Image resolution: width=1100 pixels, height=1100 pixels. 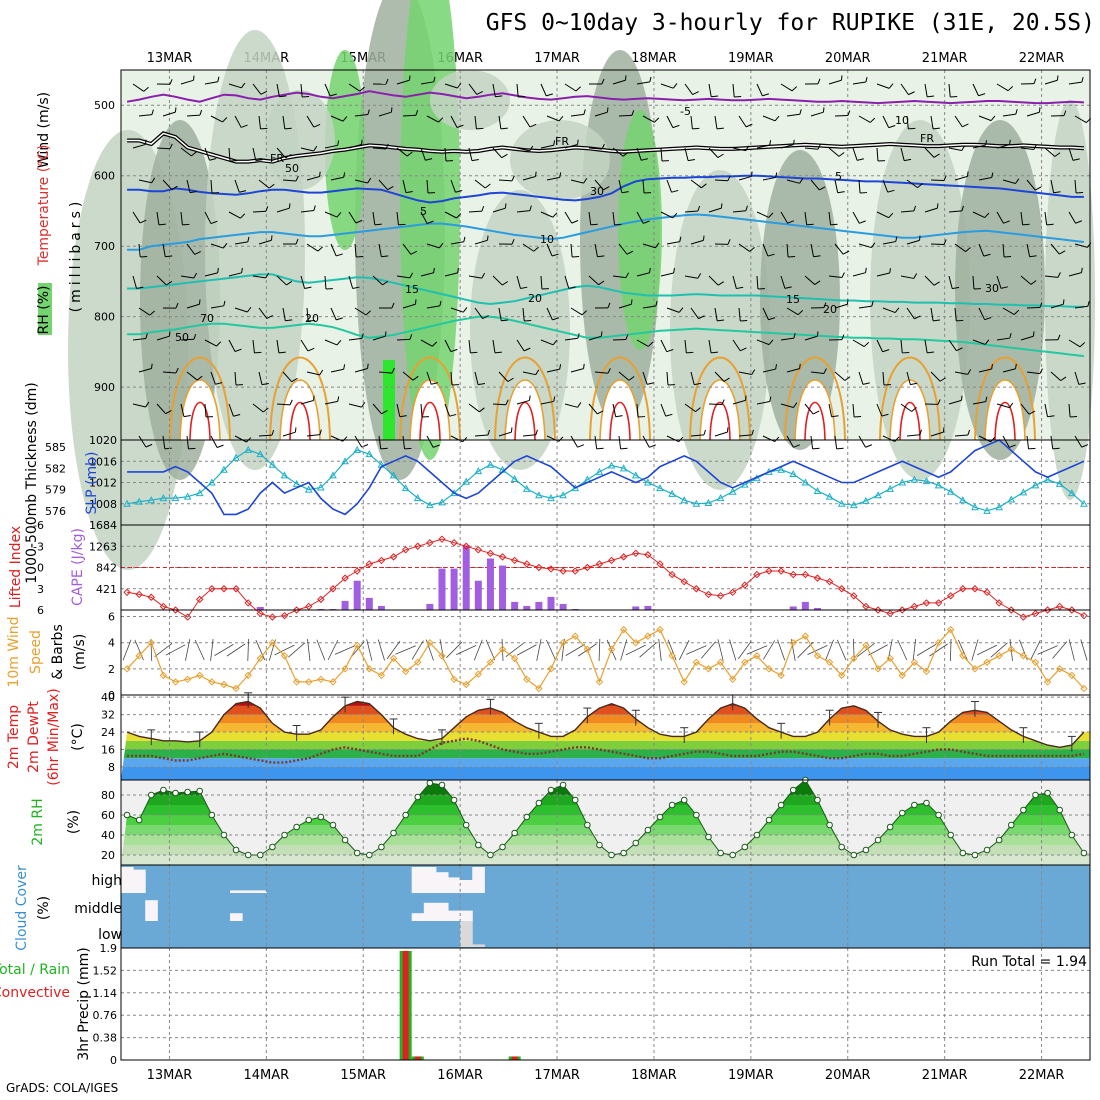 What do you see at coordinates (108, 815) in the screenshot?
I see `y-tick-label: 60` at bounding box center [108, 815].